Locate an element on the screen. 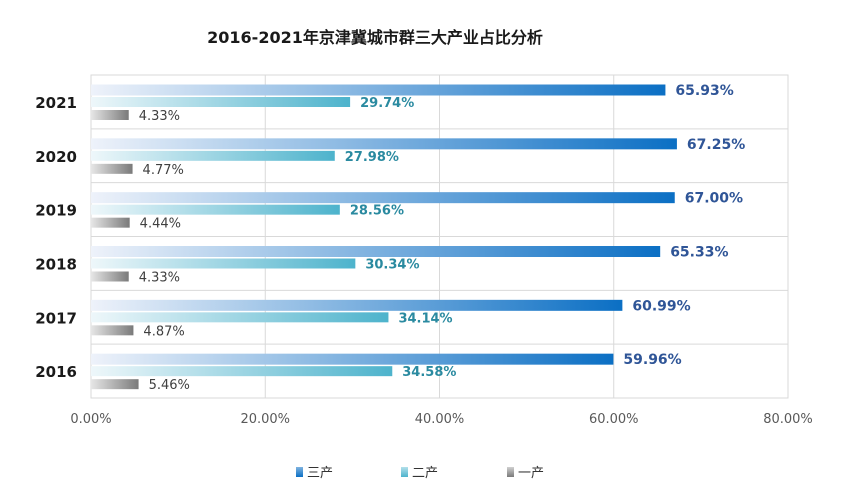 This screenshot has height=490, width=842. data-label-tertiary: 65.33% is located at coordinates (699, 253).